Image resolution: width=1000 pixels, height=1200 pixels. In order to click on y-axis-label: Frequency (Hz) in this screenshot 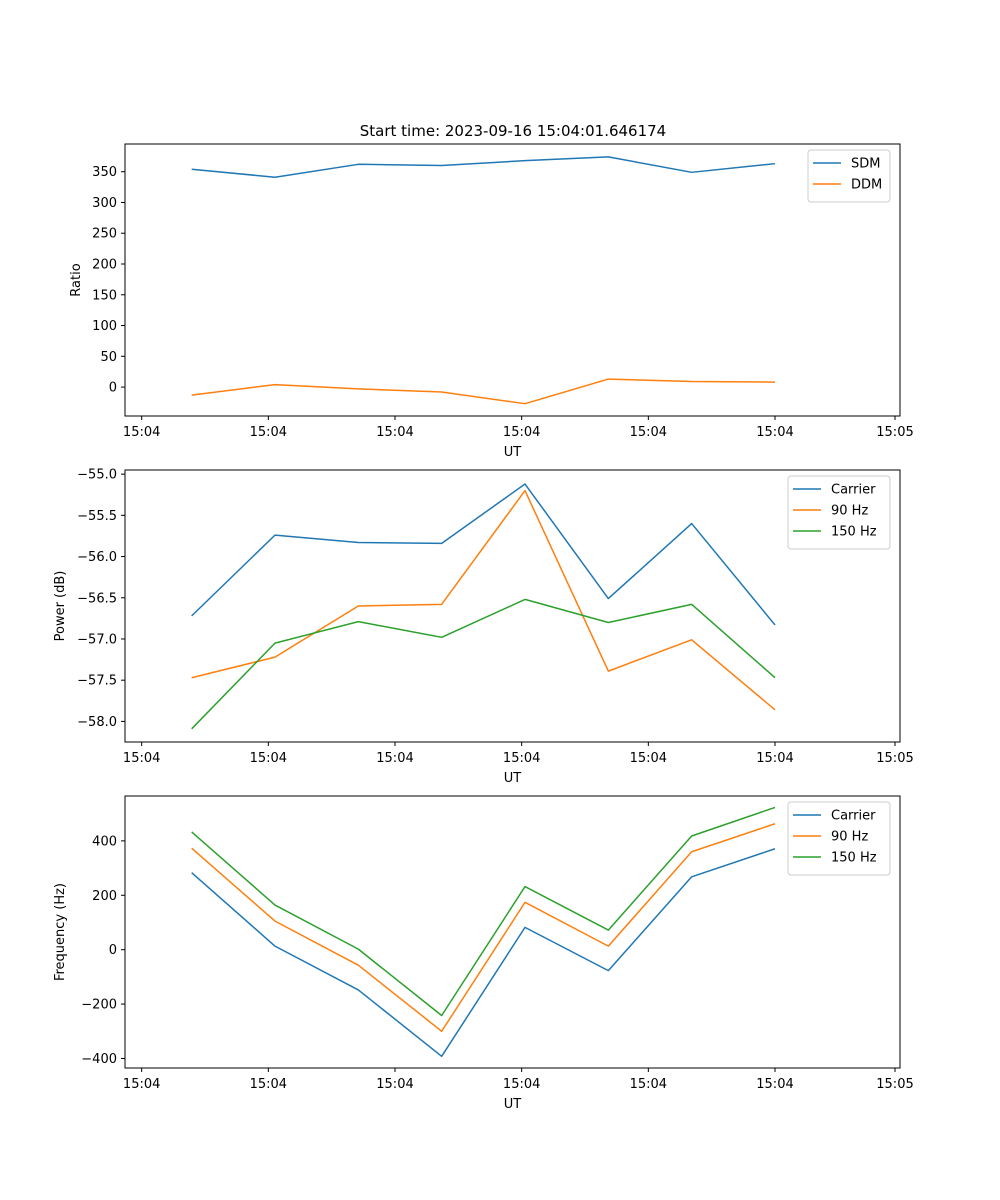, I will do `click(60, 932)`.